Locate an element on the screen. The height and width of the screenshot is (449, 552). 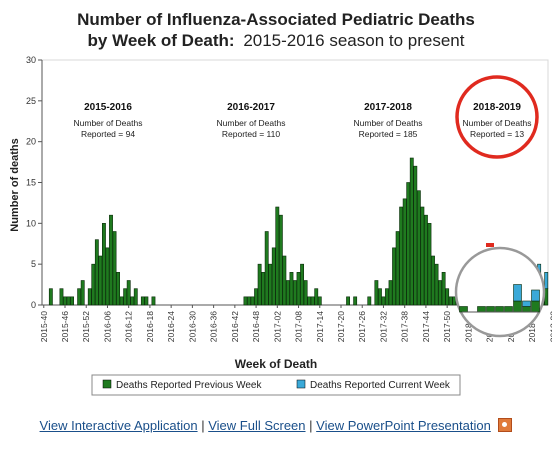
powerpoint-link: View PowerPoint Presentation is located at coordinates (403, 425).